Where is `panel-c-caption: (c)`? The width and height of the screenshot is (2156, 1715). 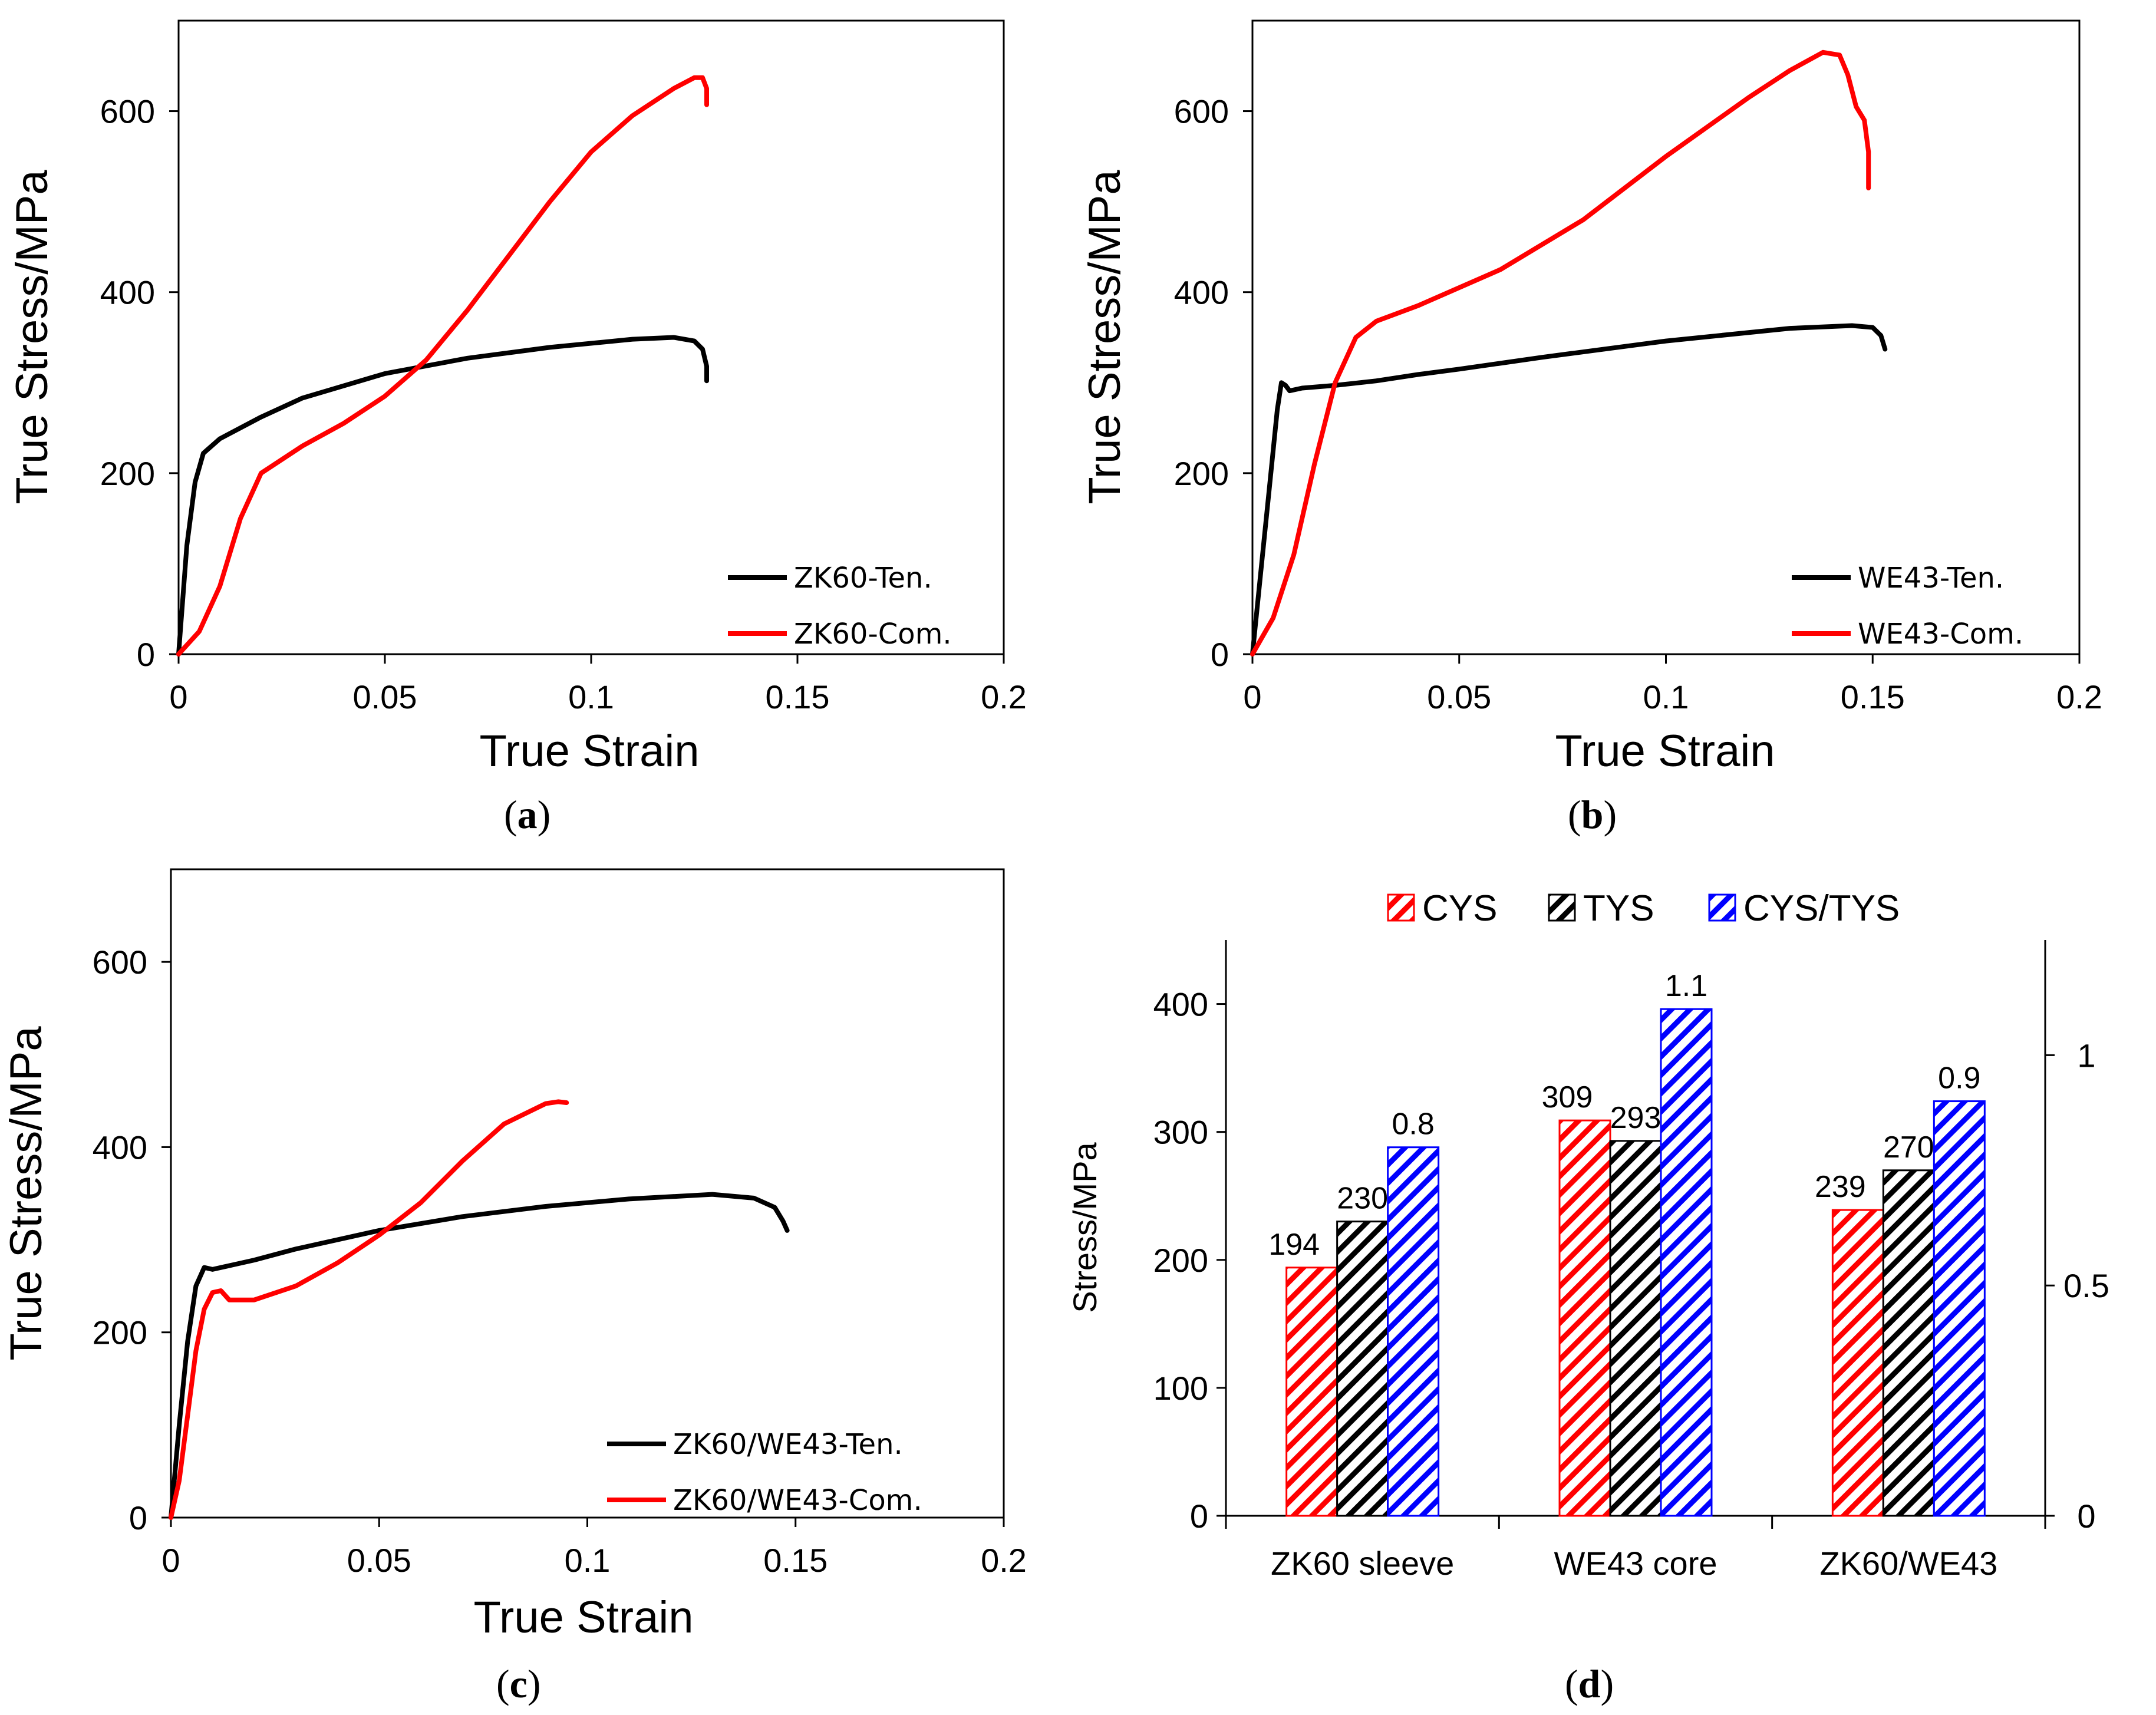 panel-c-caption: (c) is located at coordinates (518, 1683).